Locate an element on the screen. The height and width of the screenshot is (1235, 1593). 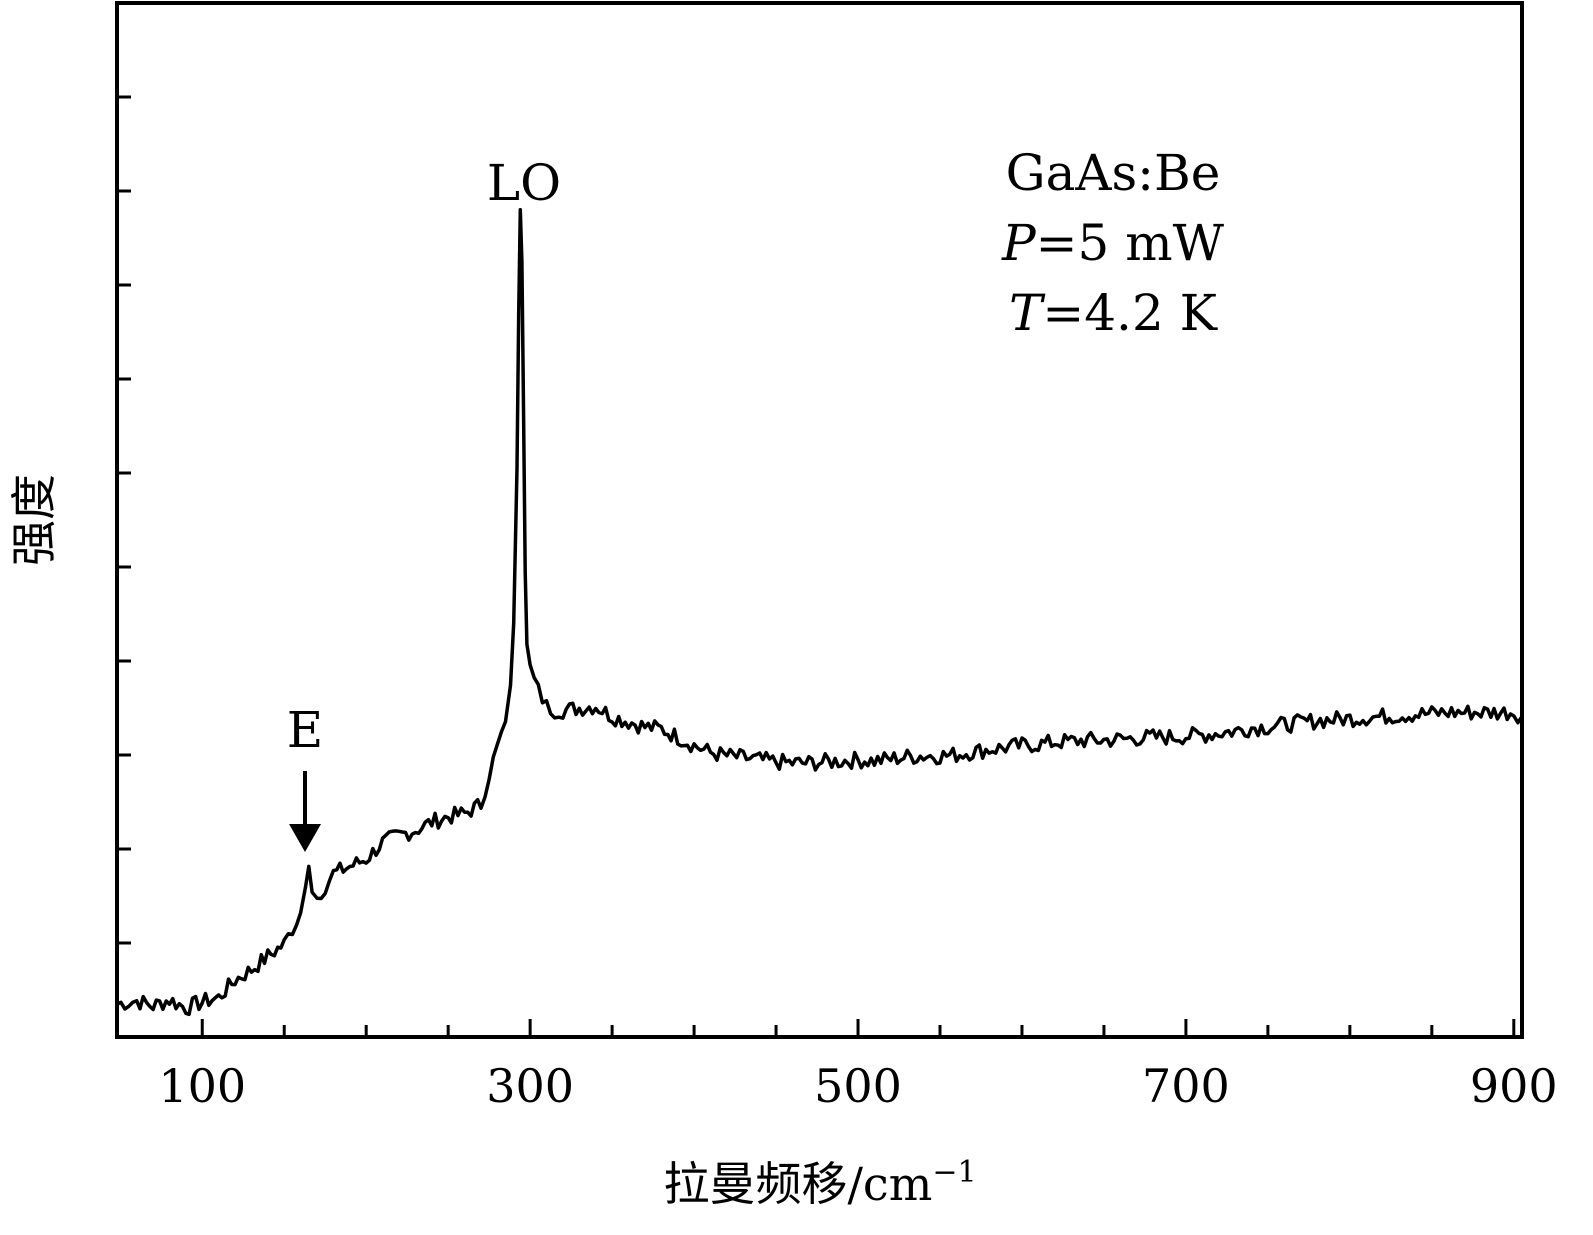
x-tick-label: 500 is located at coordinates (858, 1086).